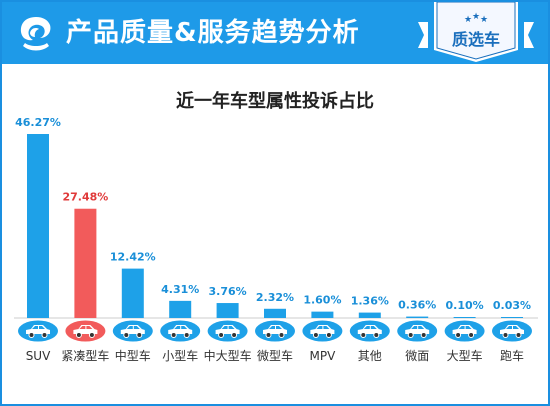 This screenshot has height=406, width=550. I want to click on bar-value-label: 0.03%, so click(512, 305).